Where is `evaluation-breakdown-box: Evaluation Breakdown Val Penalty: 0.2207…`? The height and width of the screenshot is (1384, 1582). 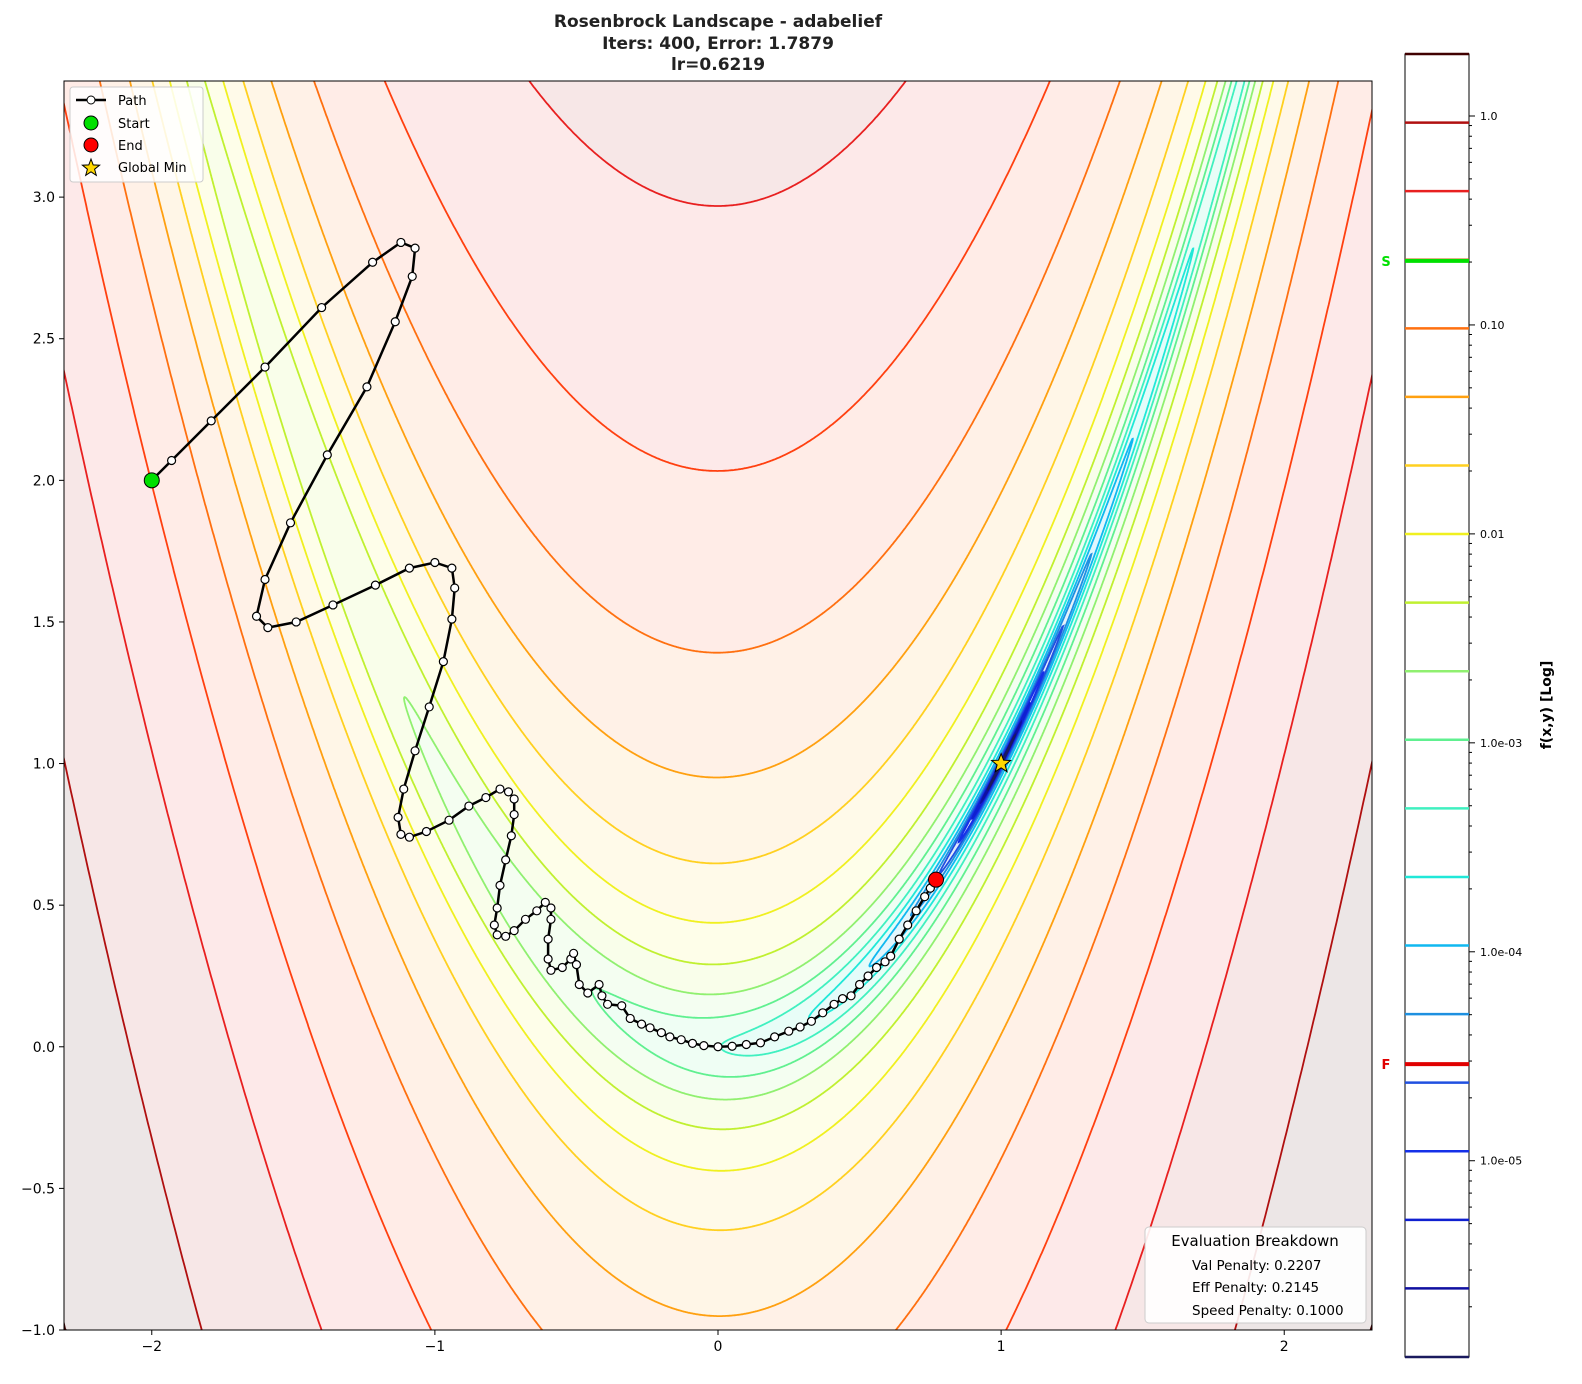 evaluation-breakdown-box: Evaluation Breakdown Val Penalty: 0.2207… is located at coordinates (1255, 1275).